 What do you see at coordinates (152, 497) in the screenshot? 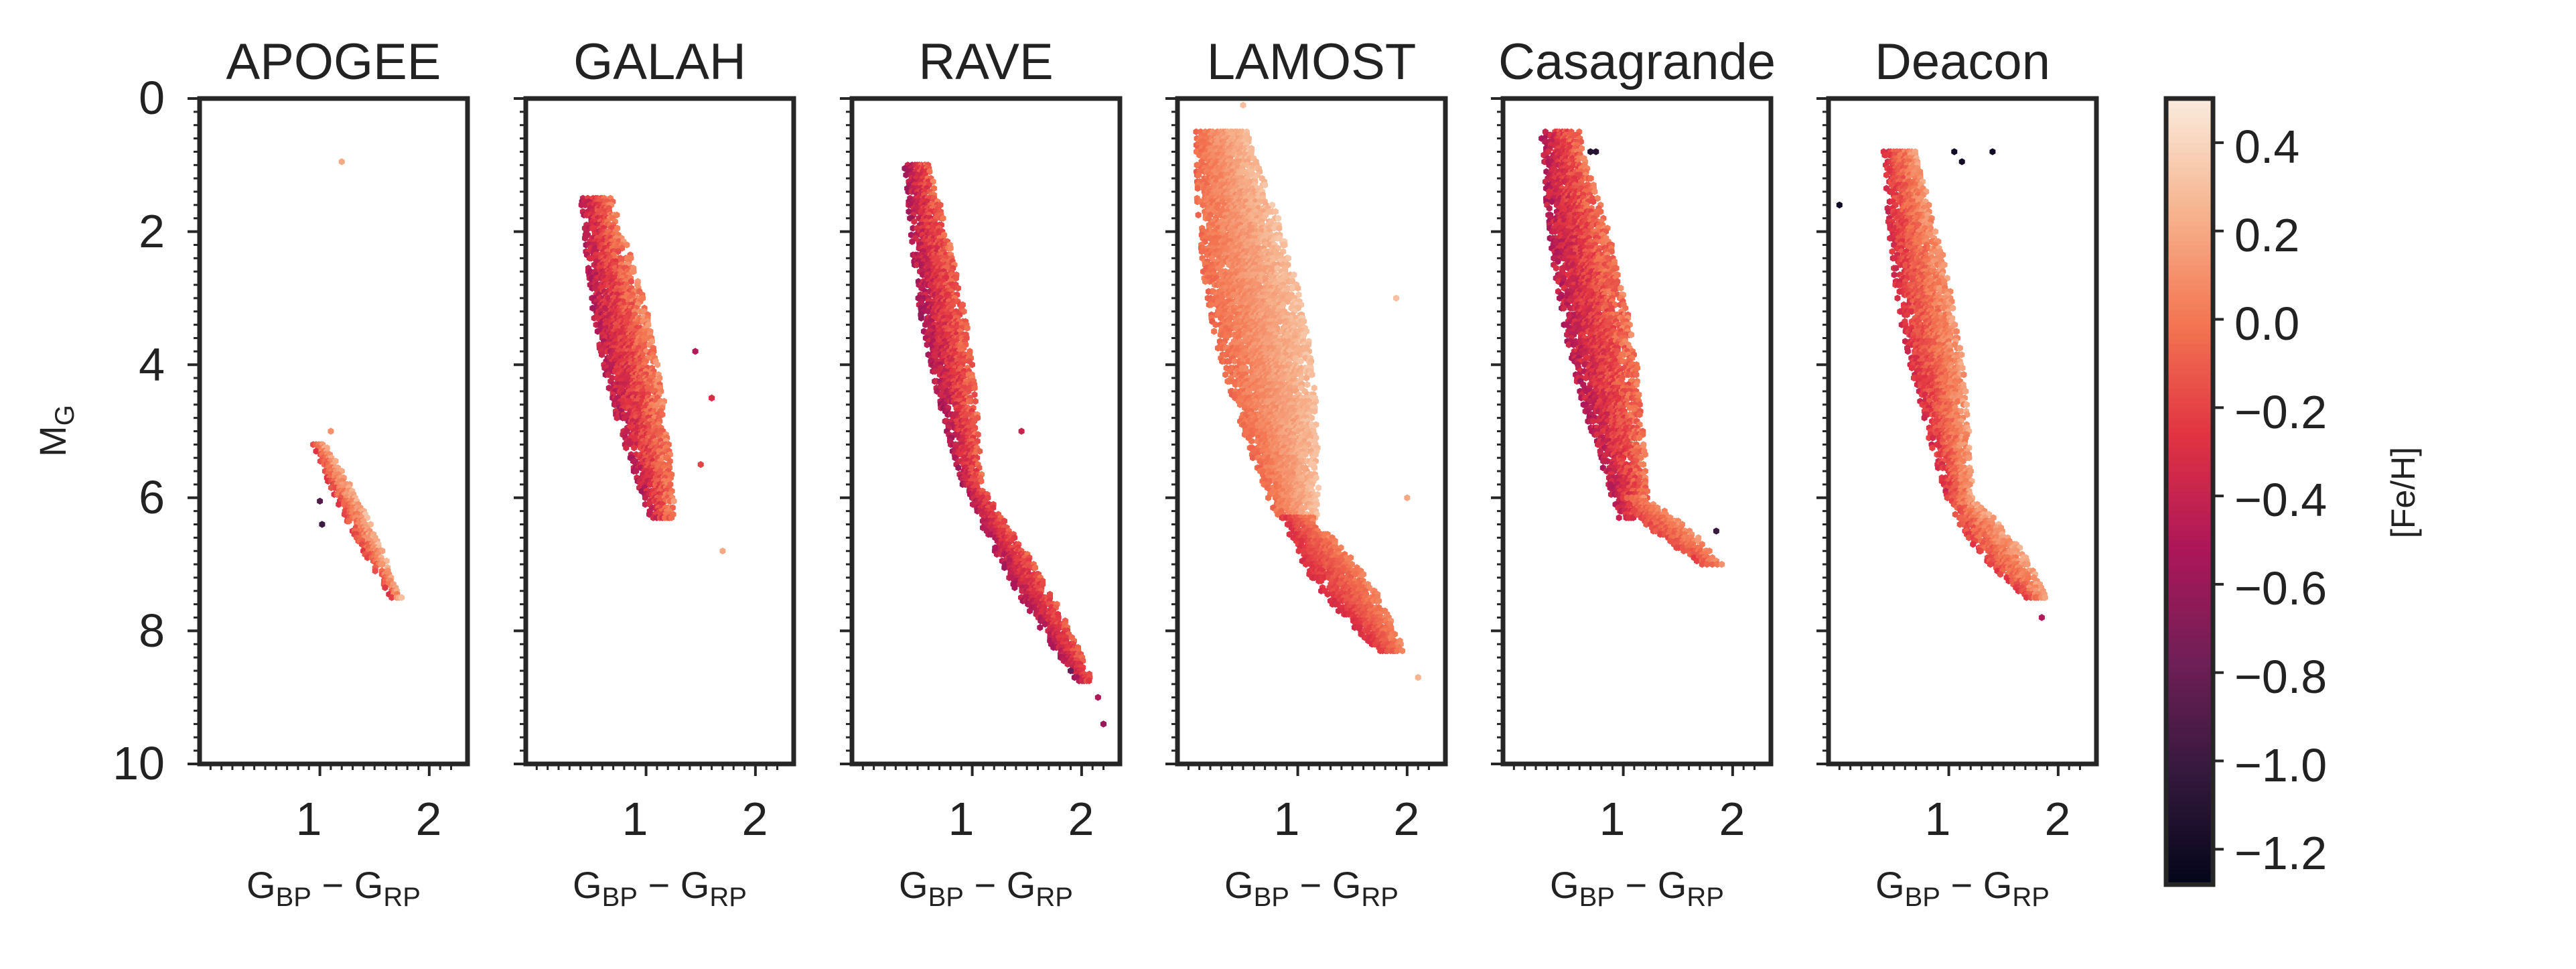
I see `y-tick-label: 6` at bounding box center [152, 497].